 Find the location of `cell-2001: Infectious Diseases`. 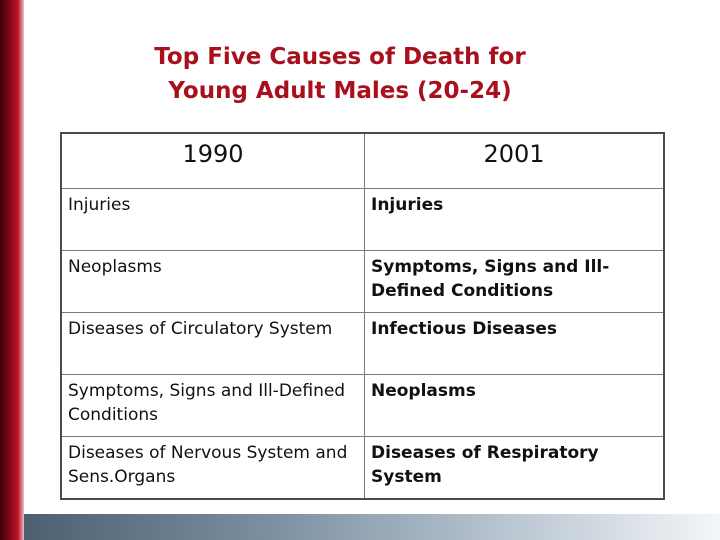

cell-2001: Infectious Diseases is located at coordinates (514, 343).